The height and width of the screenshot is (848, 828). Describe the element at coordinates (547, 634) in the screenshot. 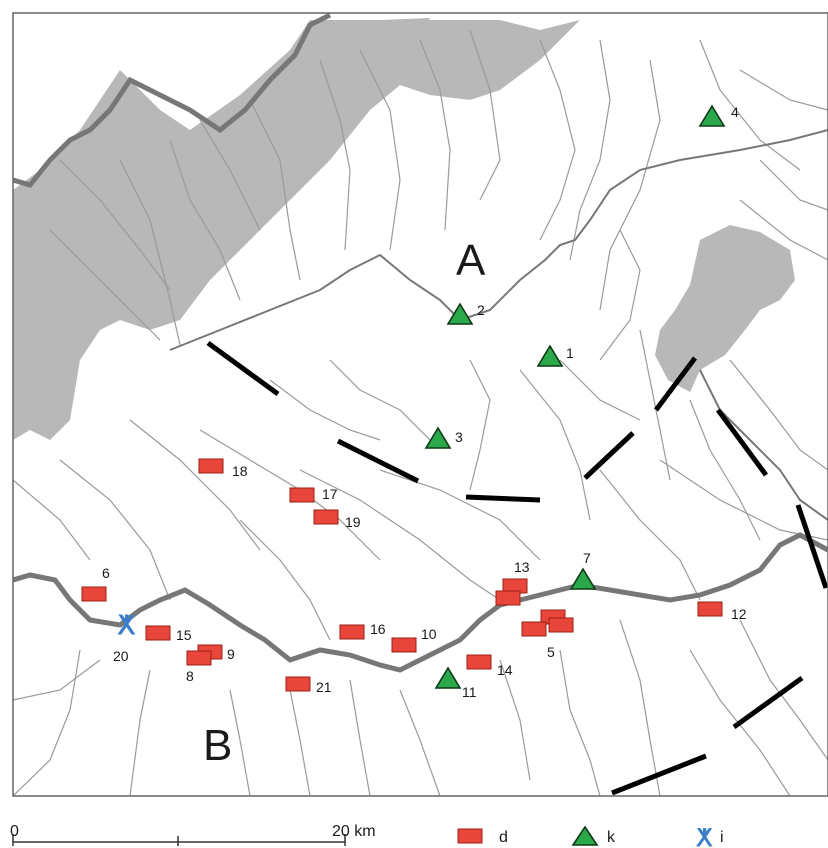

I see `site-d: 5` at that location.